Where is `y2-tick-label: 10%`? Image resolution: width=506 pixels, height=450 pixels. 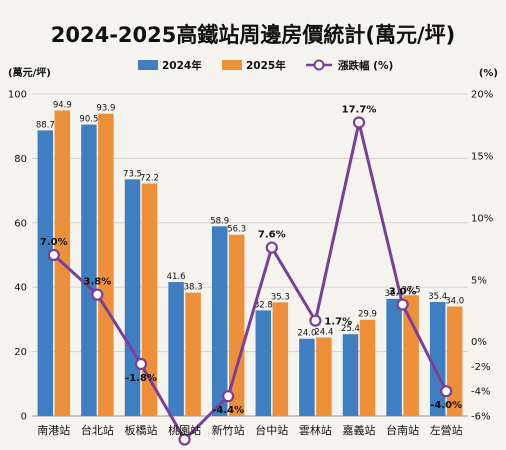
y2-tick-label: 10% is located at coordinates (482, 218).